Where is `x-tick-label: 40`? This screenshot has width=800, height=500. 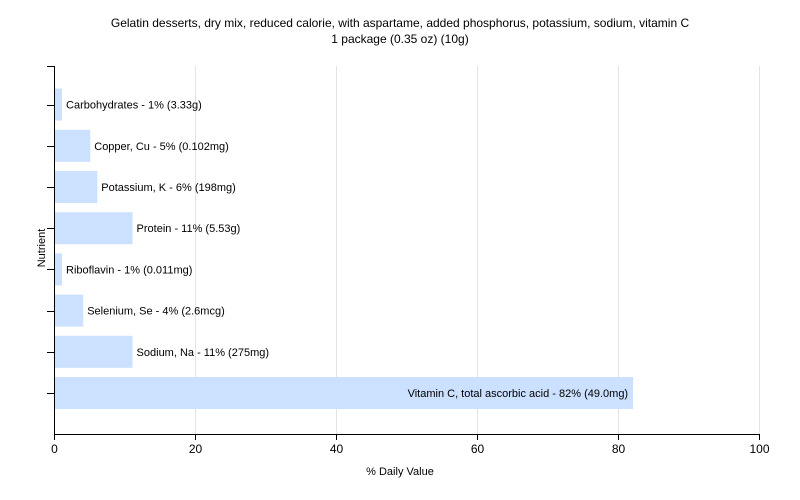 x-tick-label: 40 is located at coordinates (337, 449).